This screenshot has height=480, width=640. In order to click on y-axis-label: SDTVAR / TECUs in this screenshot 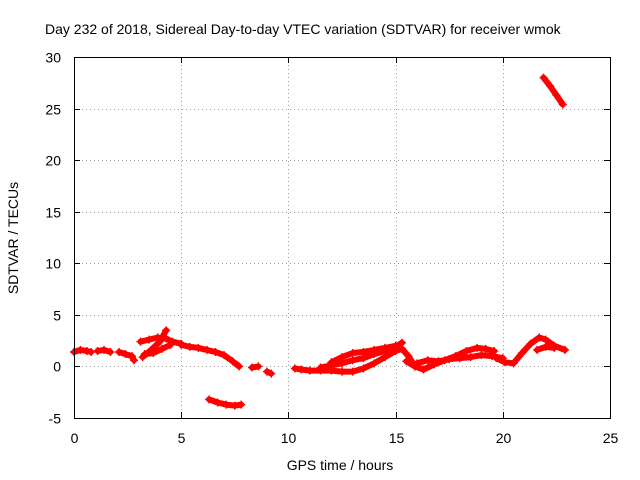, I will do `click(13, 238)`.